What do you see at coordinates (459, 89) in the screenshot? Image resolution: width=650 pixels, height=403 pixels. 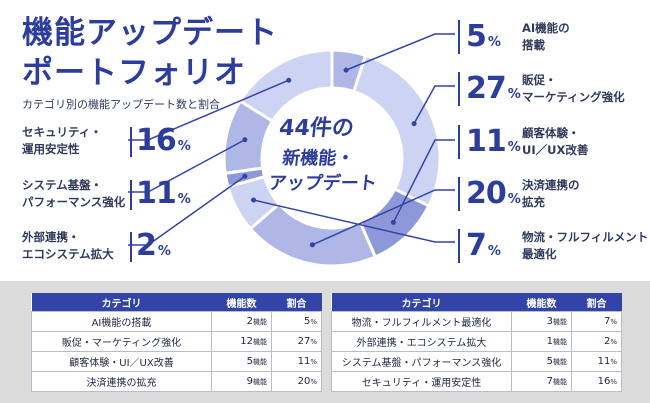 I see `callout-bar-promo` at bounding box center [459, 89].